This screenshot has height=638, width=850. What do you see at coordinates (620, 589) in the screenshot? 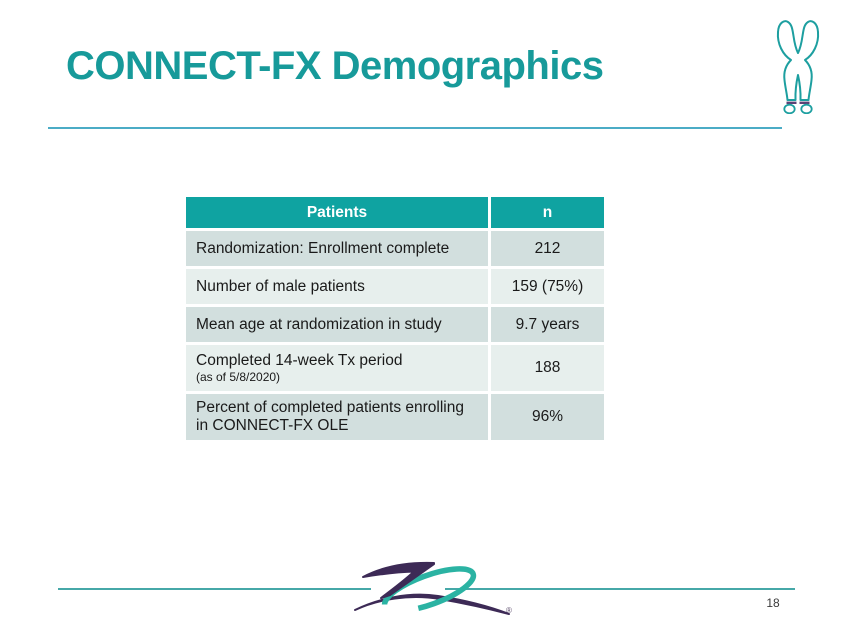
I see `footer-divider-line-right` at bounding box center [620, 589].